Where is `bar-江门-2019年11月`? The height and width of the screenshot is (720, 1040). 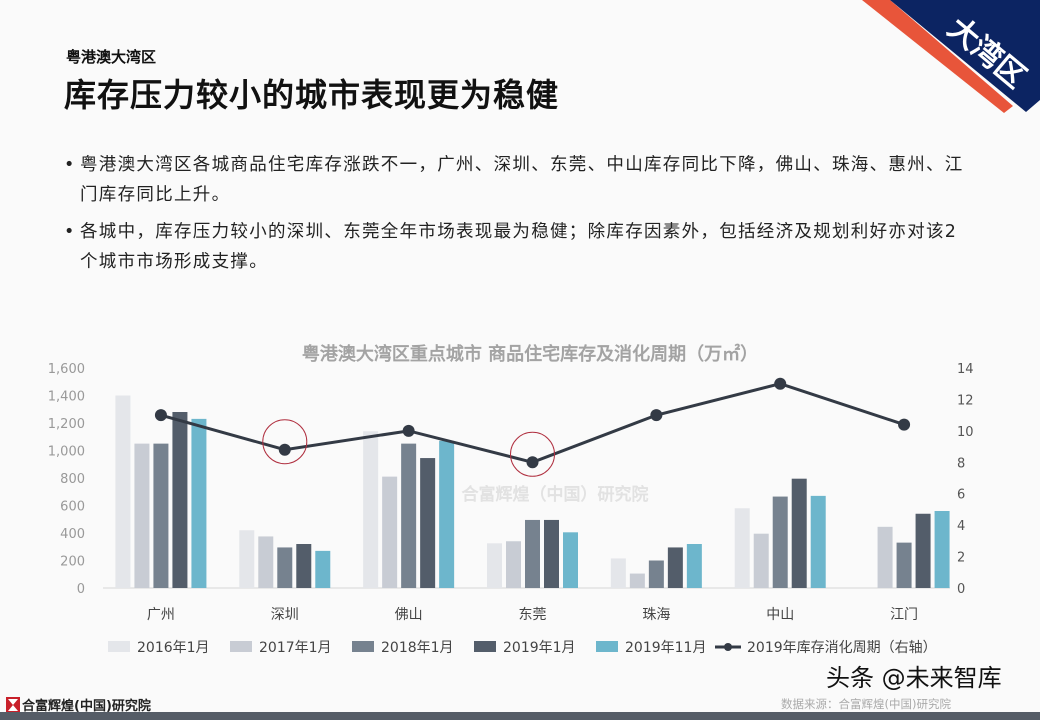 bar-江门-2019年11月 is located at coordinates (942, 549).